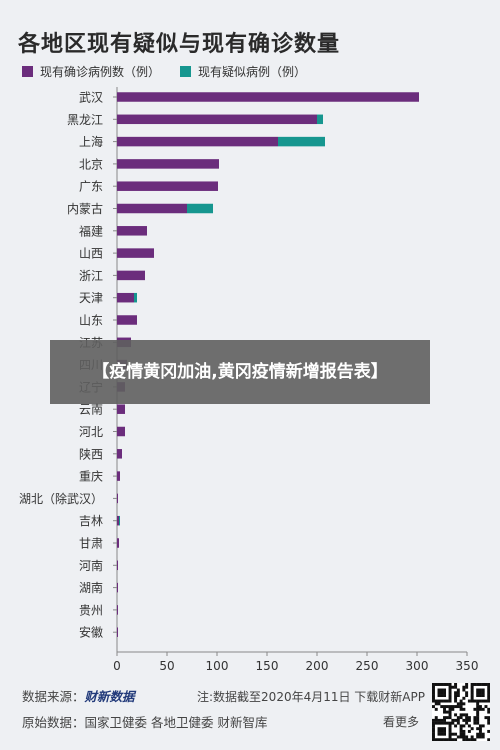 The width and height of the screenshot is (500, 750). Describe the element at coordinates (117, 666) in the screenshot. I see `x-tick-label: 0` at that location.